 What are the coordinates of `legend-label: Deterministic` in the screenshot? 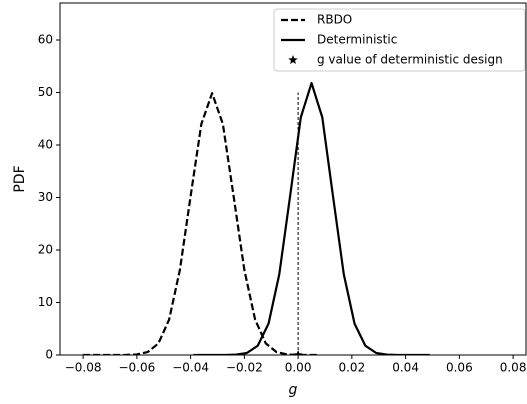 It's located at (357, 40).